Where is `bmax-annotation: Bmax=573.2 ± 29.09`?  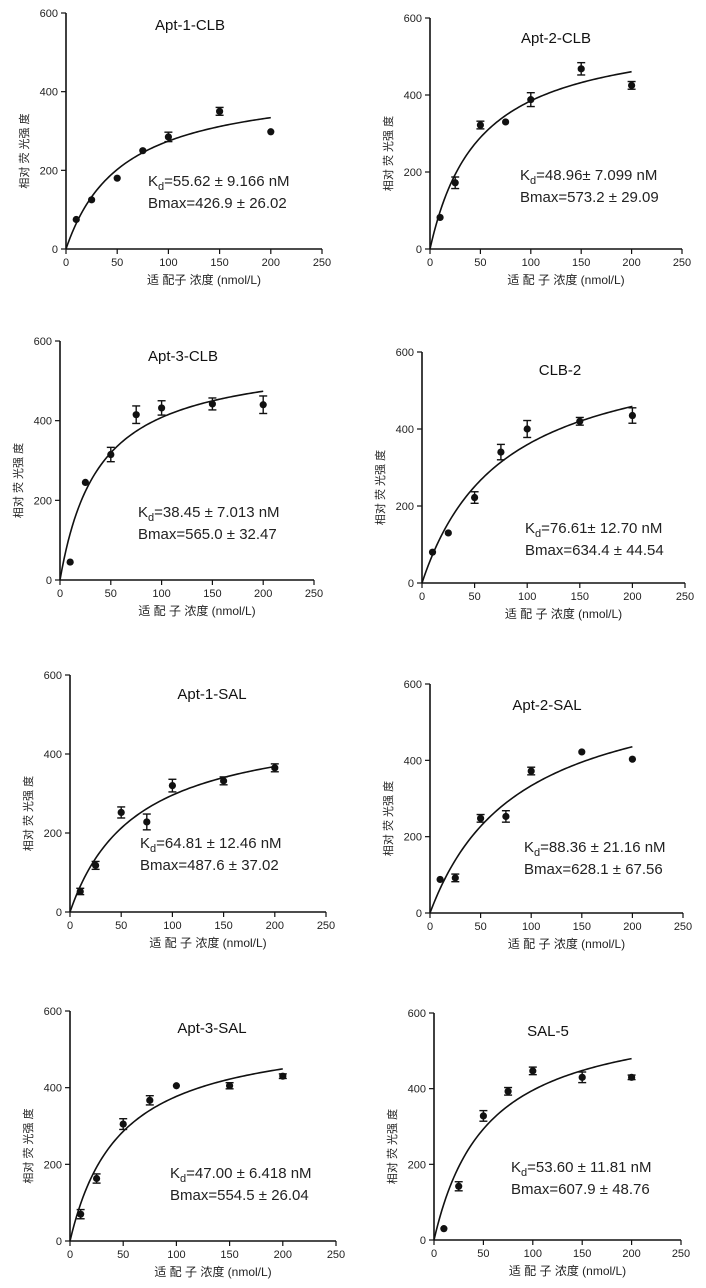
bmax-annotation: Bmax=573.2 ± 29.09 is located at coordinates (589, 197).